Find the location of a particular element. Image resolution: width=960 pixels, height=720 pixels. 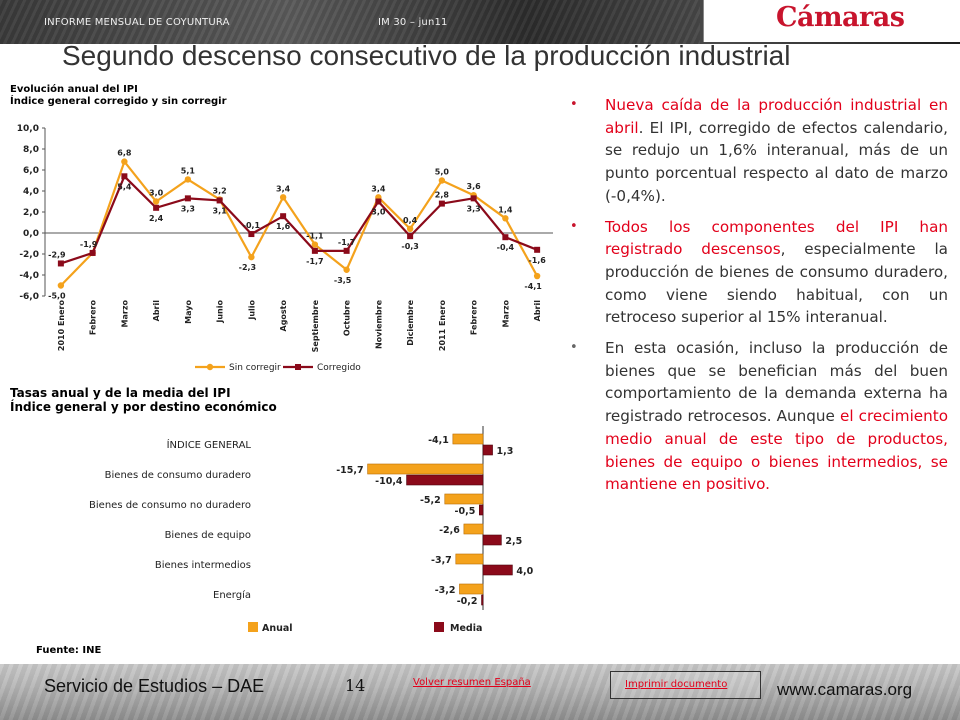

legend-label-anual: Anual is located at coordinates (277, 628).